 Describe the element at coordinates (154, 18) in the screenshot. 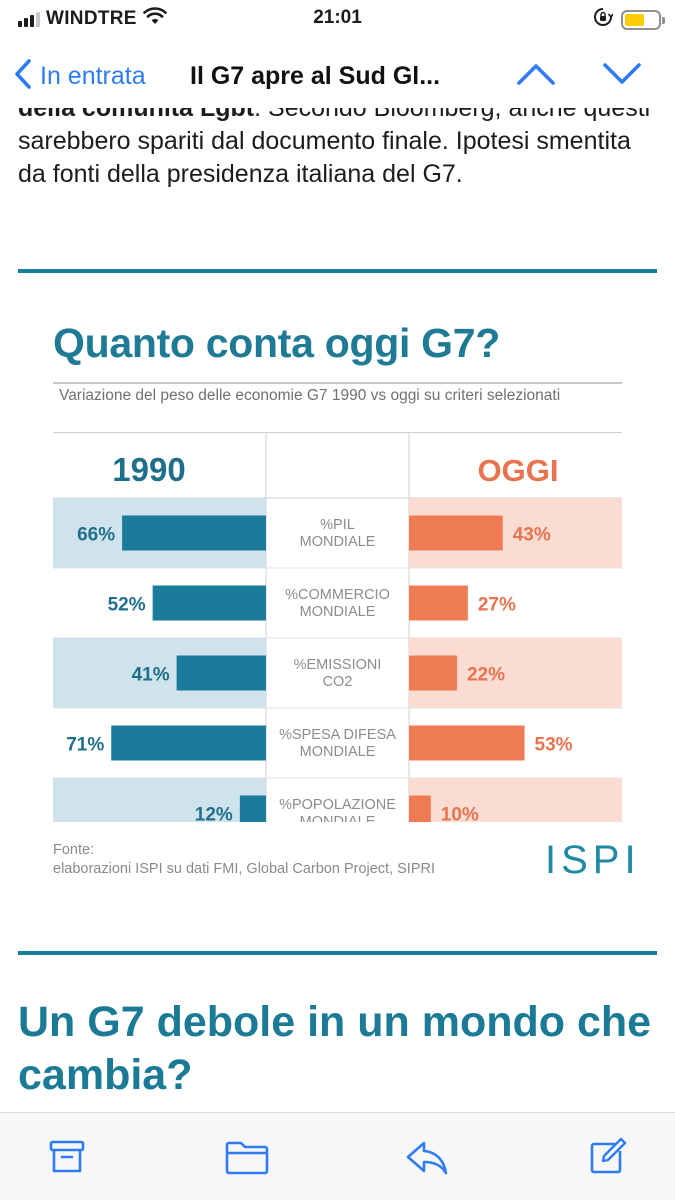

I see `wifi-icon` at that location.